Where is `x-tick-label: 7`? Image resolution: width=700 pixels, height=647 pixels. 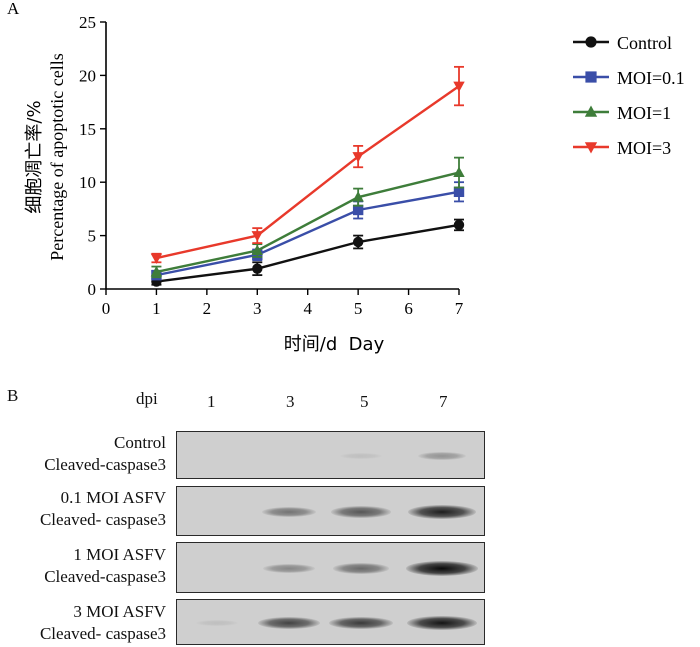
x-tick-label: 7 is located at coordinates (459, 308).